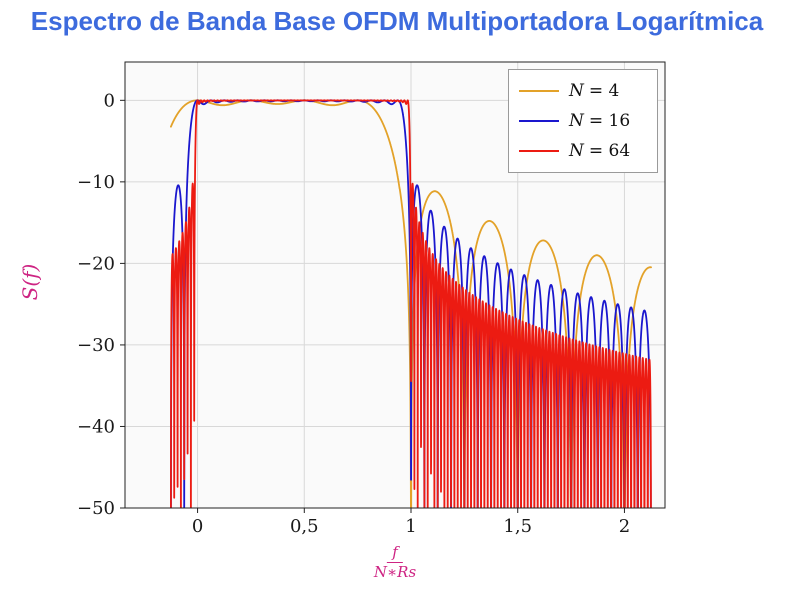  Describe the element at coordinates (539, 121) in the screenshot. I see `legend-line-n16` at that location.